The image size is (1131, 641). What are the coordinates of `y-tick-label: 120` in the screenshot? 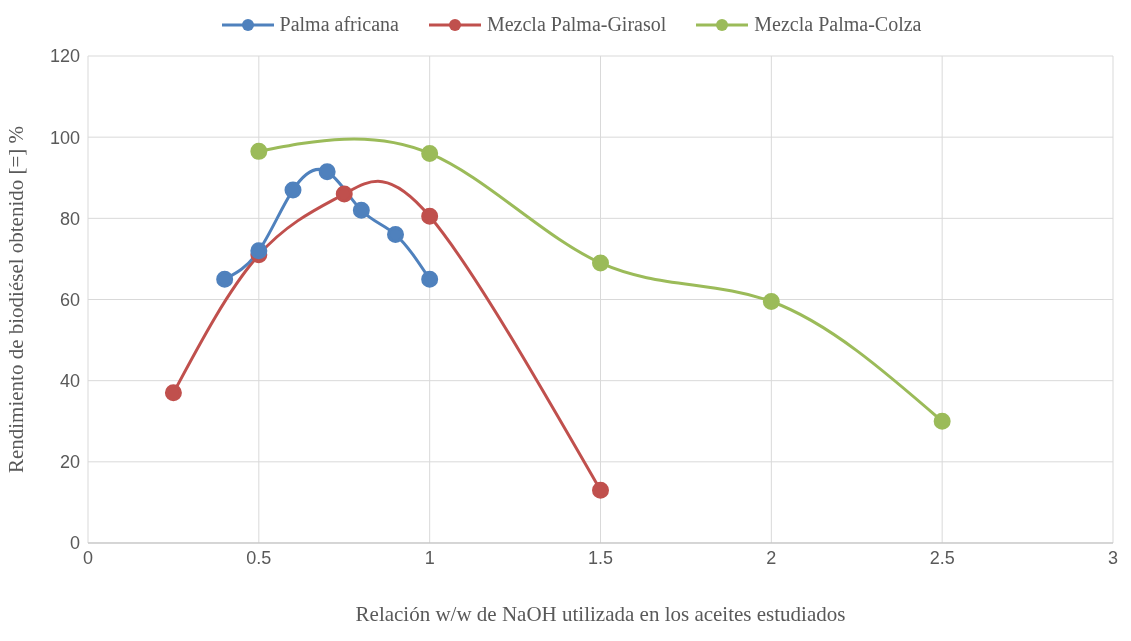 It's located at (64, 56).